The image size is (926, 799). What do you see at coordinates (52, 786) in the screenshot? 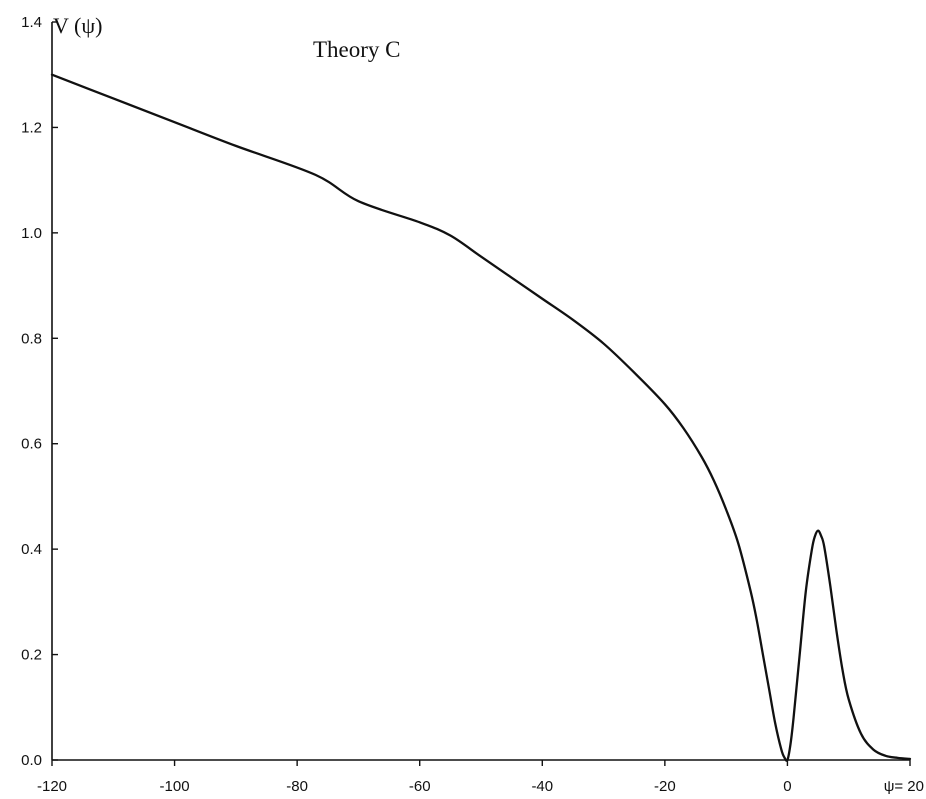
I see `x-tick-label: -120` at bounding box center [52, 786].